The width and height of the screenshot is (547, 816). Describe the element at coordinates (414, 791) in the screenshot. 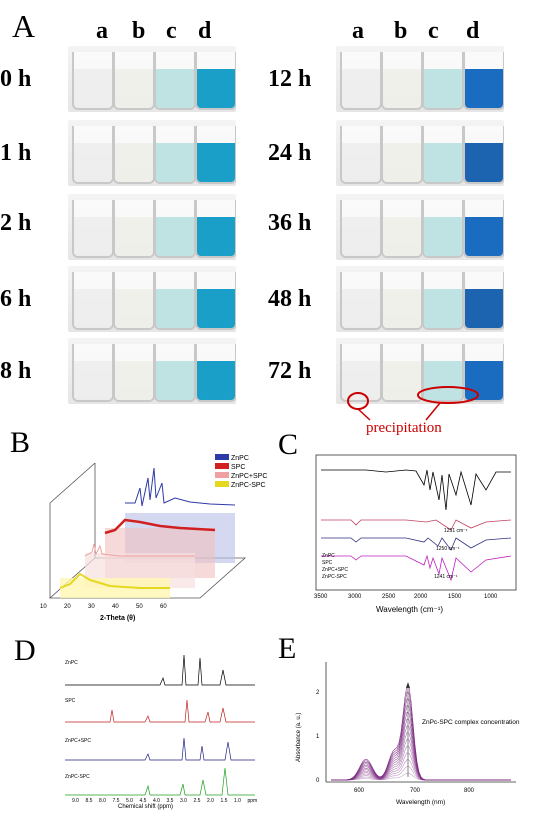

I see `uv-x-ticks: 600 700 800` at that location.